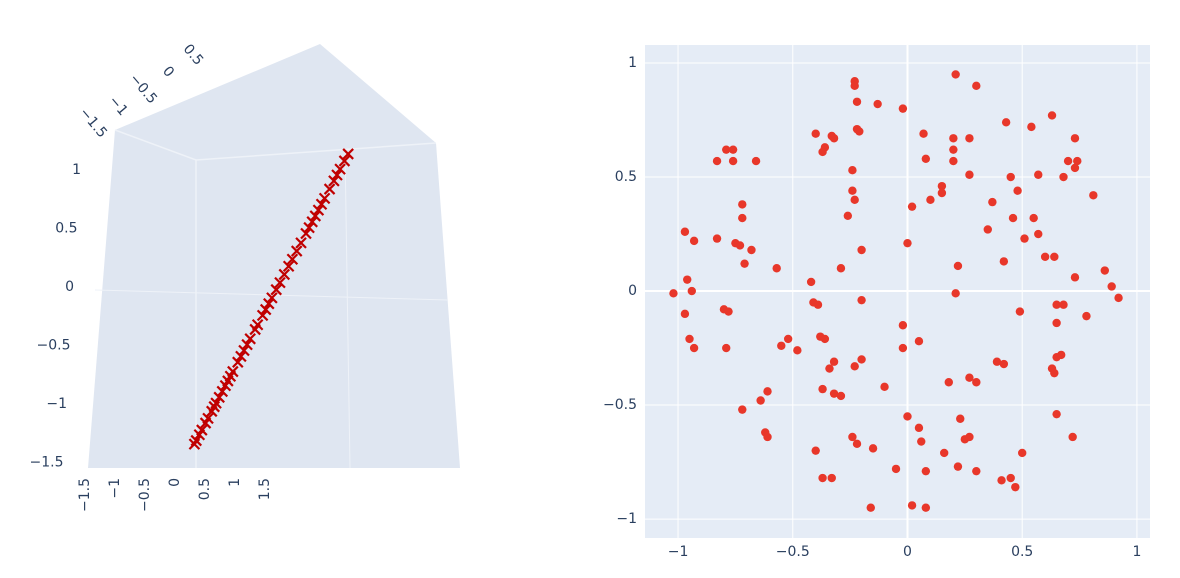  I want to click on x-tick-label: 0, so click(175, 482).